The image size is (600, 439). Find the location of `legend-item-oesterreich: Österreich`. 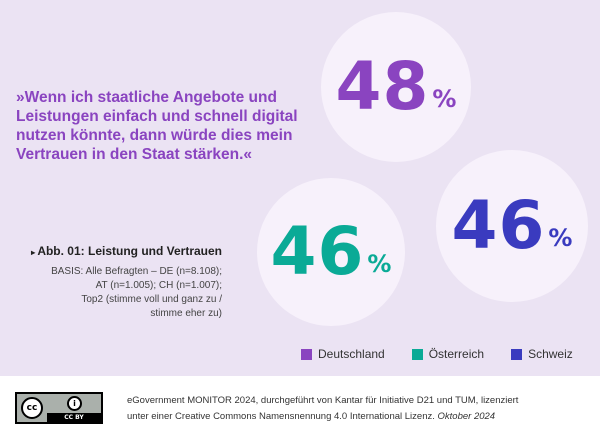

legend-item-oesterreich: Österreich is located at coordinates (448, 354).